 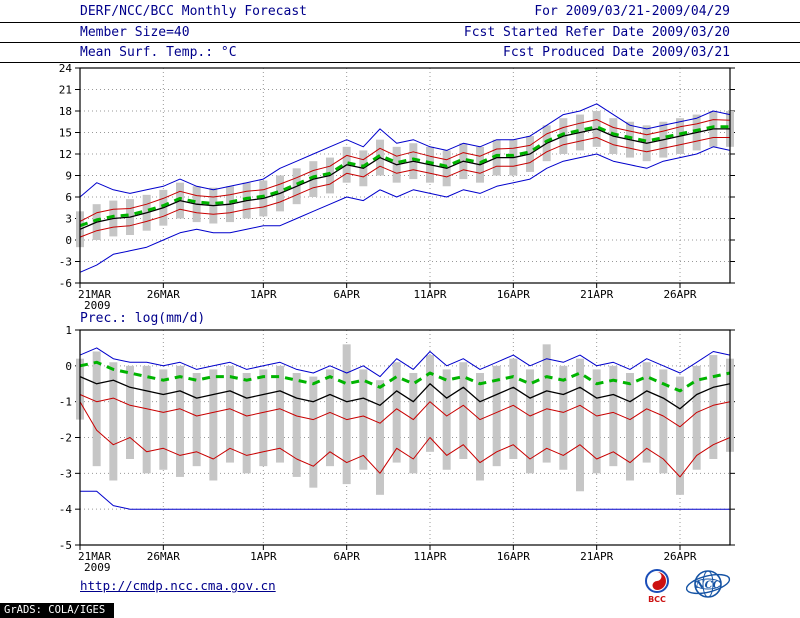 What do you see at coordinates (68, 197) in the screenshot?
I see `y-tick-label: 6` at bounding box center [68, 197].